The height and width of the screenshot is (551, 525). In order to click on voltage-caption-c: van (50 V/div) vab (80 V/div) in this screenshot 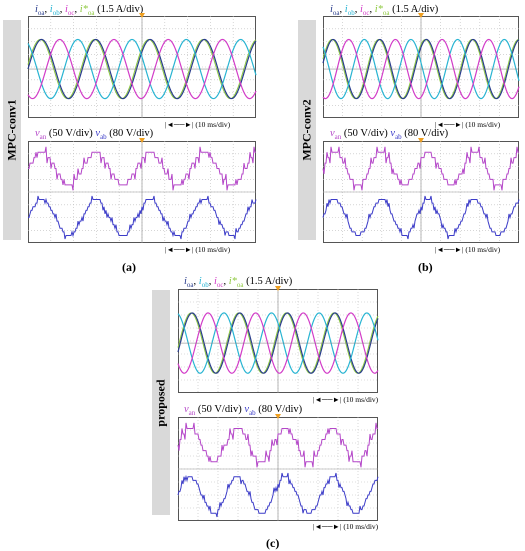, I will do `click(243, 411)`.